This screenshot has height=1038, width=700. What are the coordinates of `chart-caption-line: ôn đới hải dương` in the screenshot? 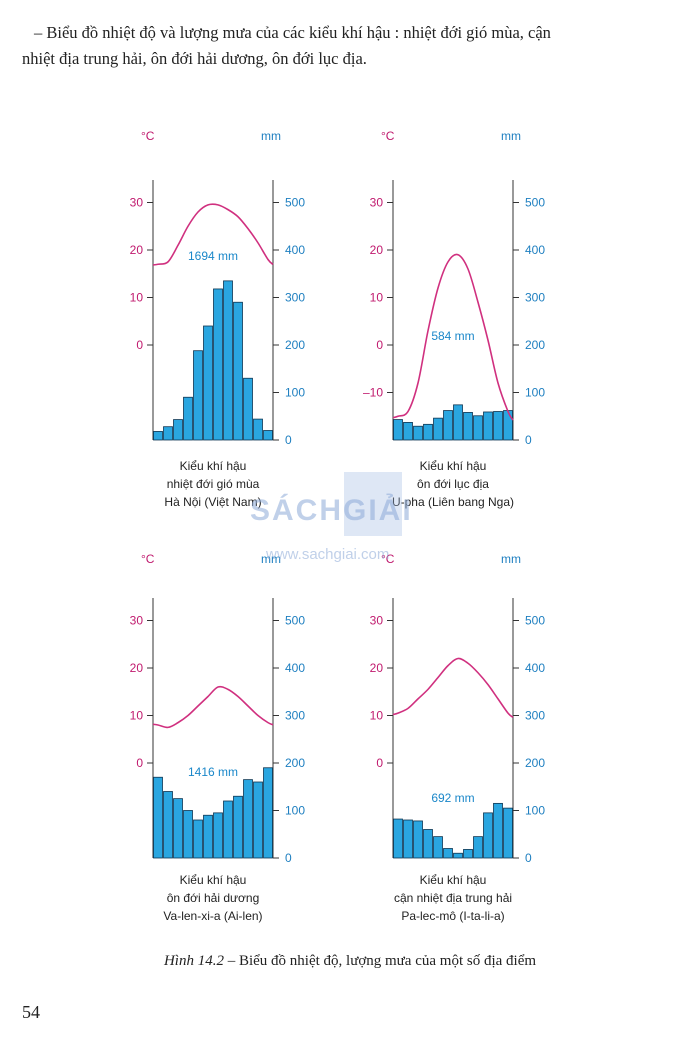 It's located at (213, 898).